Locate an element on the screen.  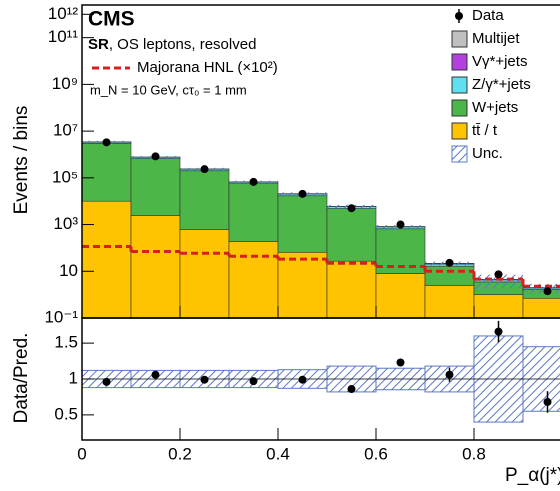
y-tick-label: 10⁷ is located at coordinates (65, 130).